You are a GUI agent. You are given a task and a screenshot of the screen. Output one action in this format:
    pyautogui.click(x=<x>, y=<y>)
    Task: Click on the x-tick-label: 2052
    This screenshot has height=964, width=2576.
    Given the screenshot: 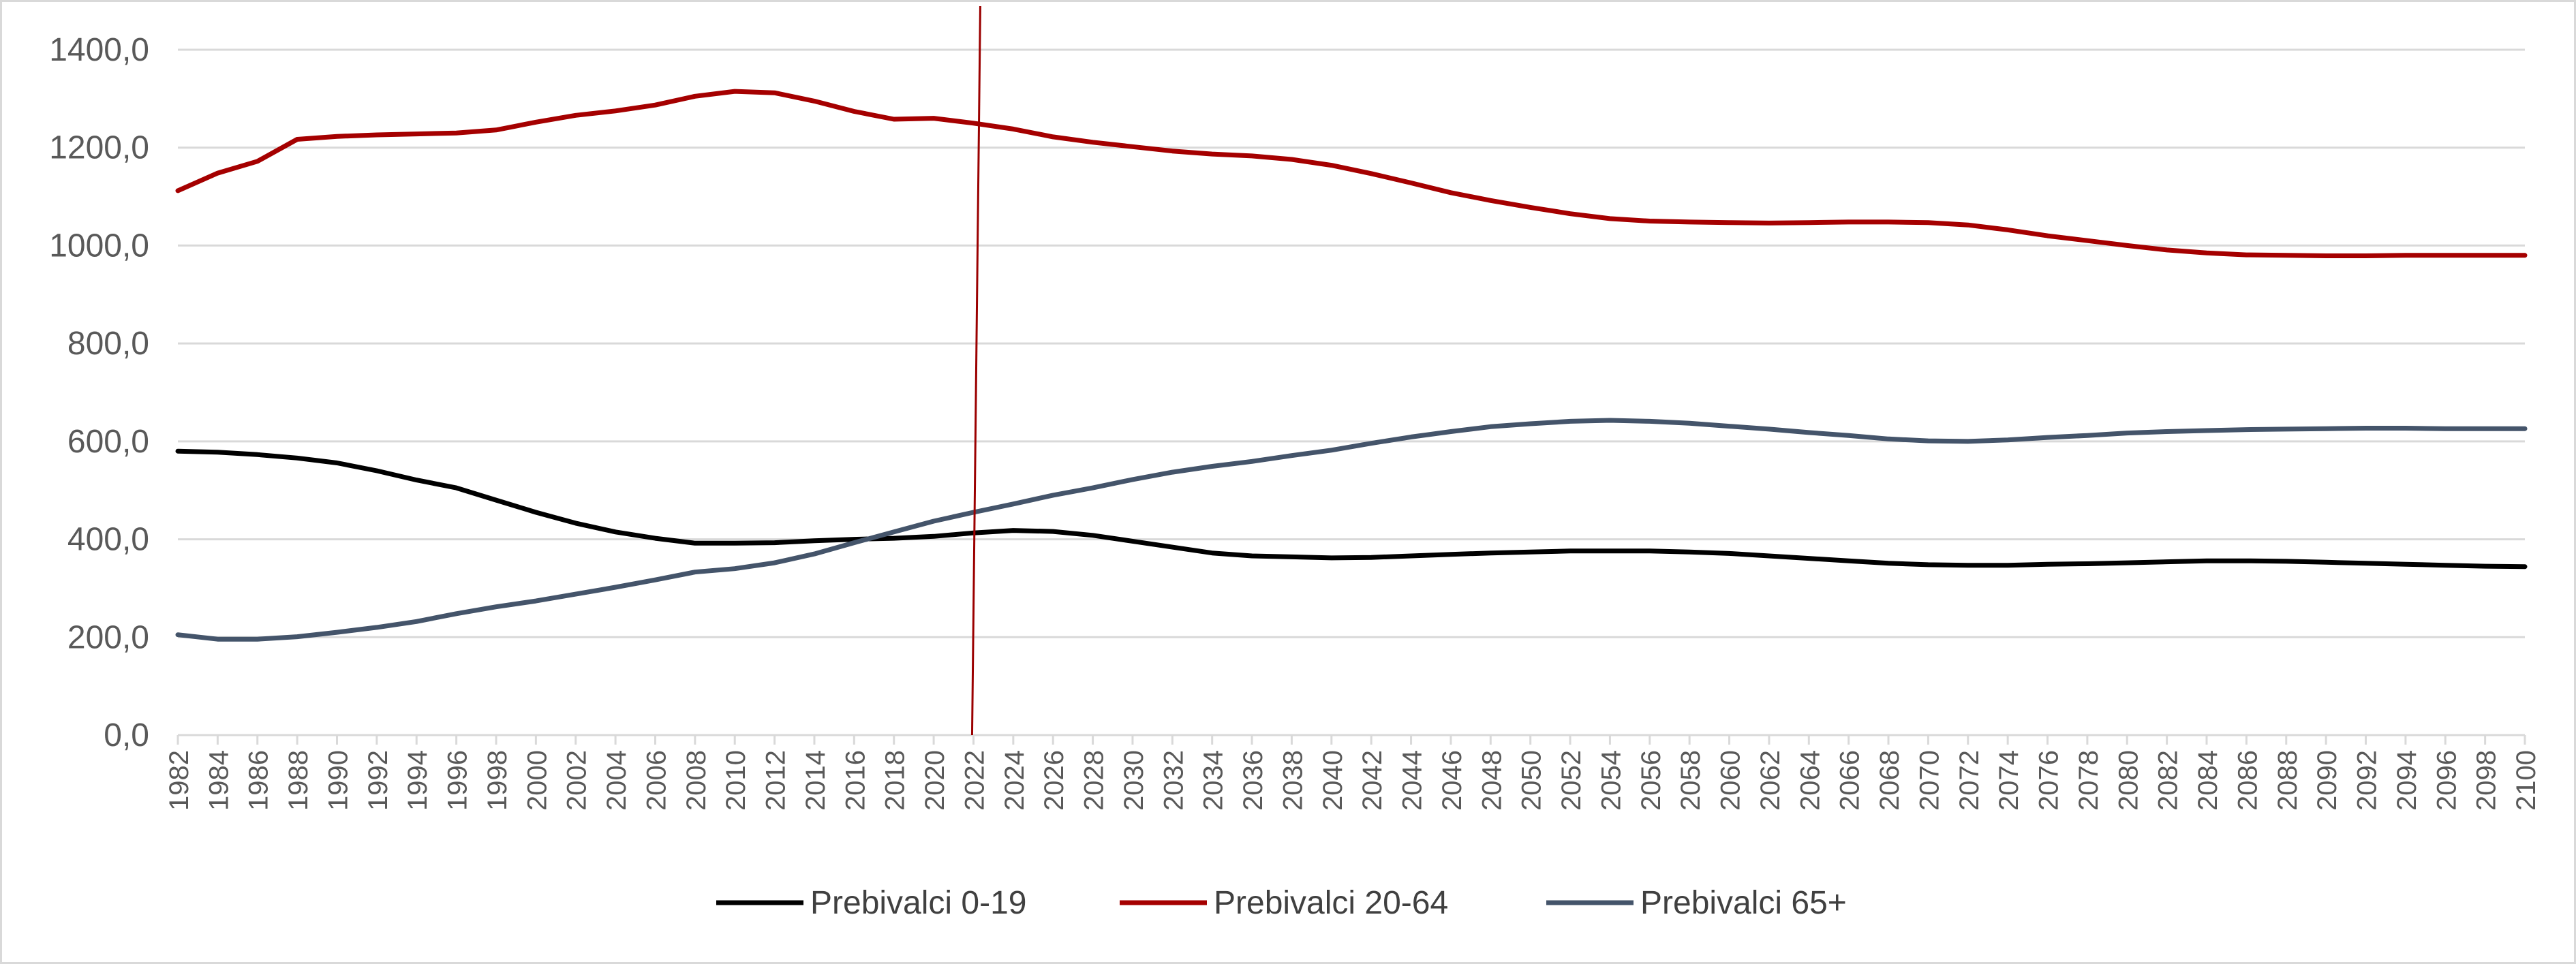 What is the action you would take?
    pyautogui.click(x=1572, y=780)
    